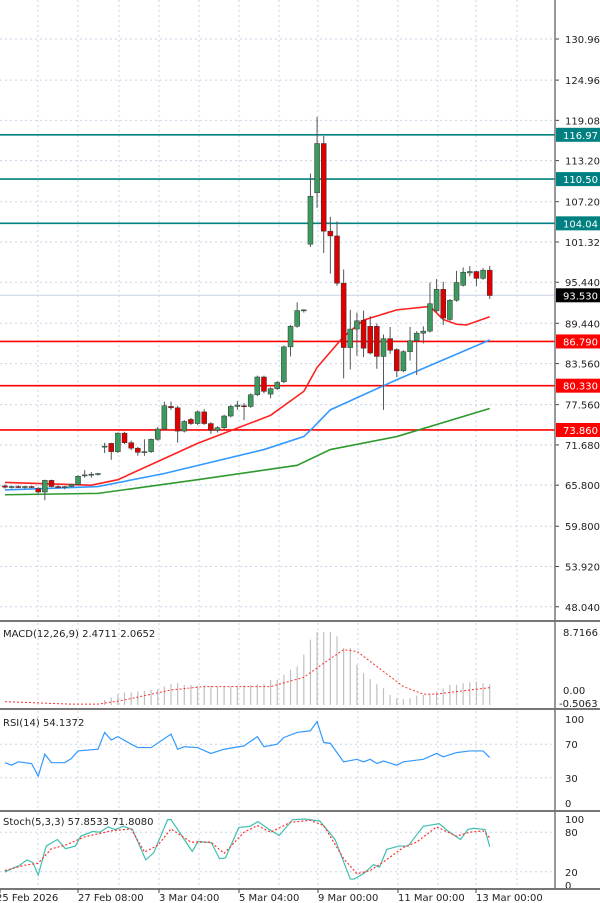 This screenshot has height=903, width=600. What do you see at coordinates (582, 283) in the screenshot?
I see `price-tick-label: 95.440` at bounding box center [582, 283].